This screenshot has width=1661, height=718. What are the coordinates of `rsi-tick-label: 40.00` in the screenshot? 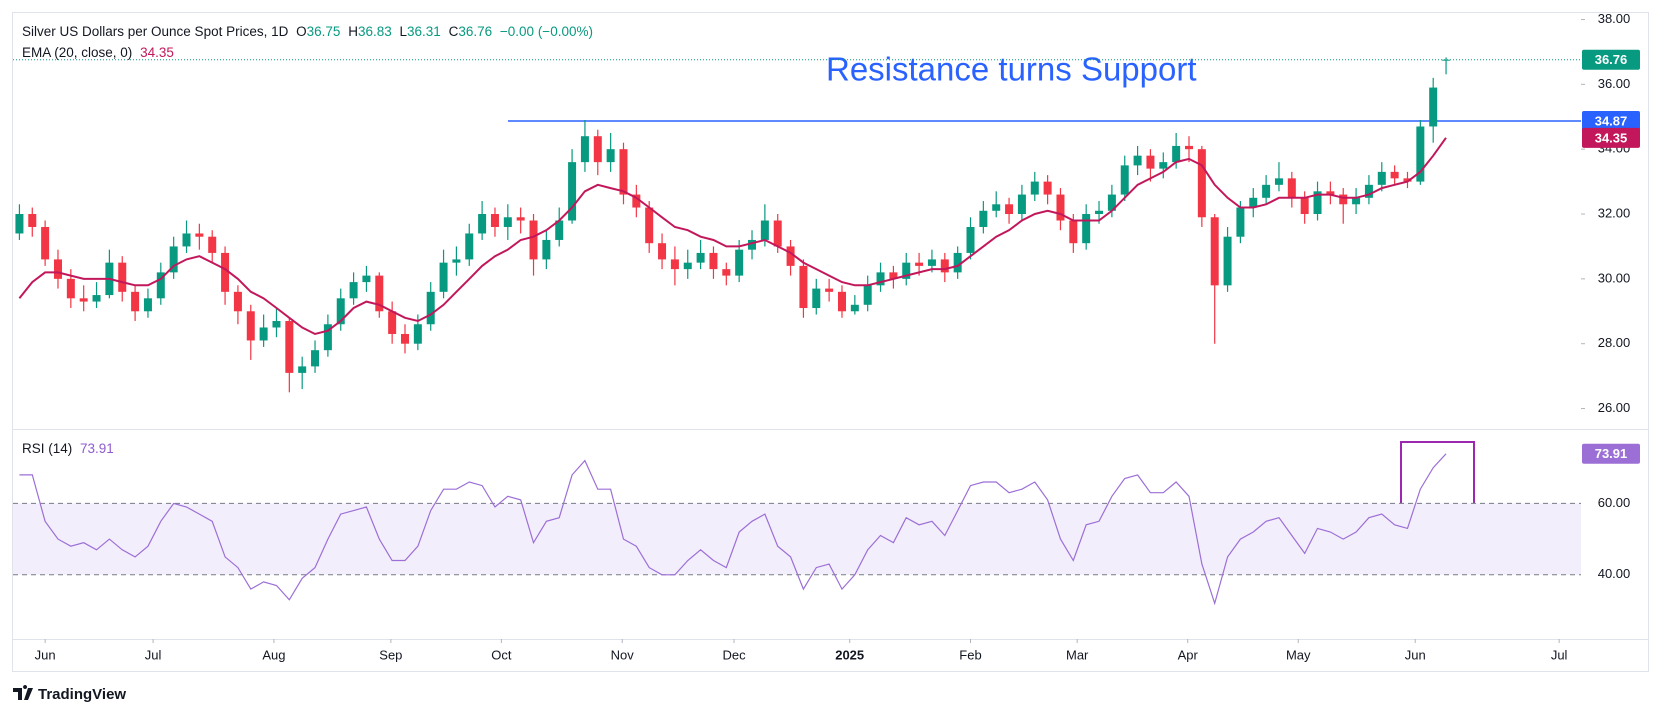 It's located at (1614, 573).